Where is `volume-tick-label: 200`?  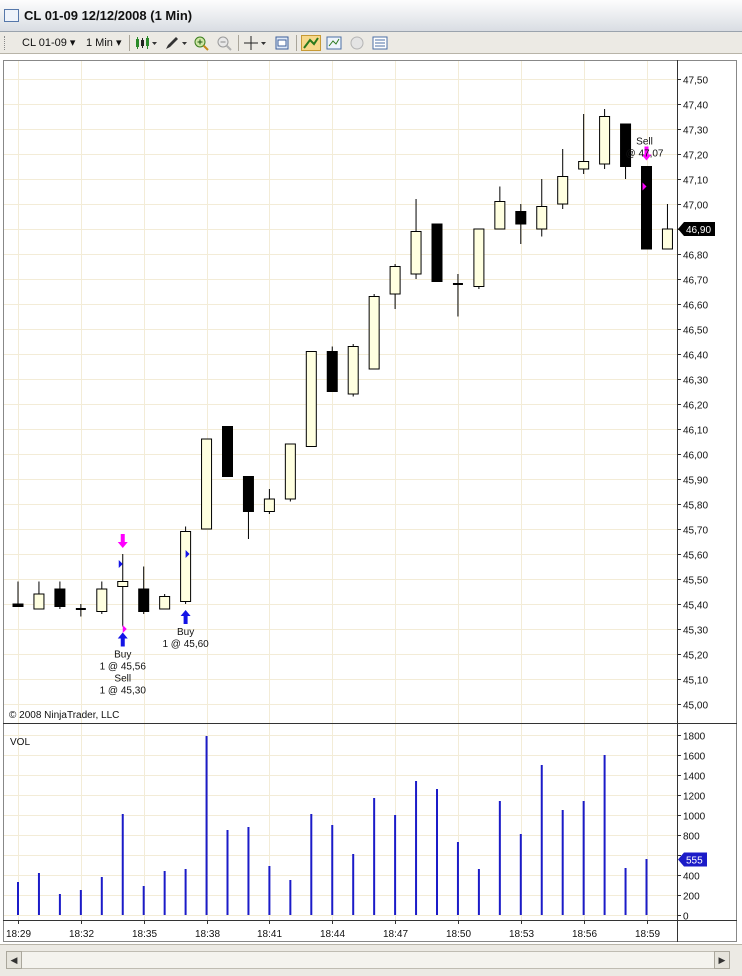
volume-tick-label: 200 is located at coordinates (691, 897).